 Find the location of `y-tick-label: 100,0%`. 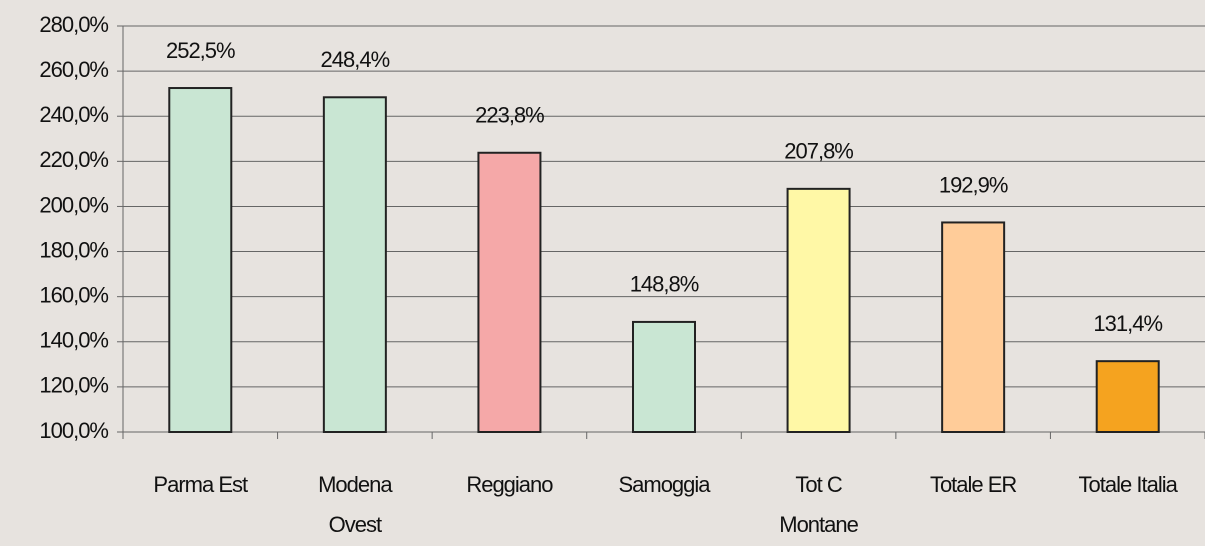

y-tick-label: 100,0% is located at coordinates (73, 430).